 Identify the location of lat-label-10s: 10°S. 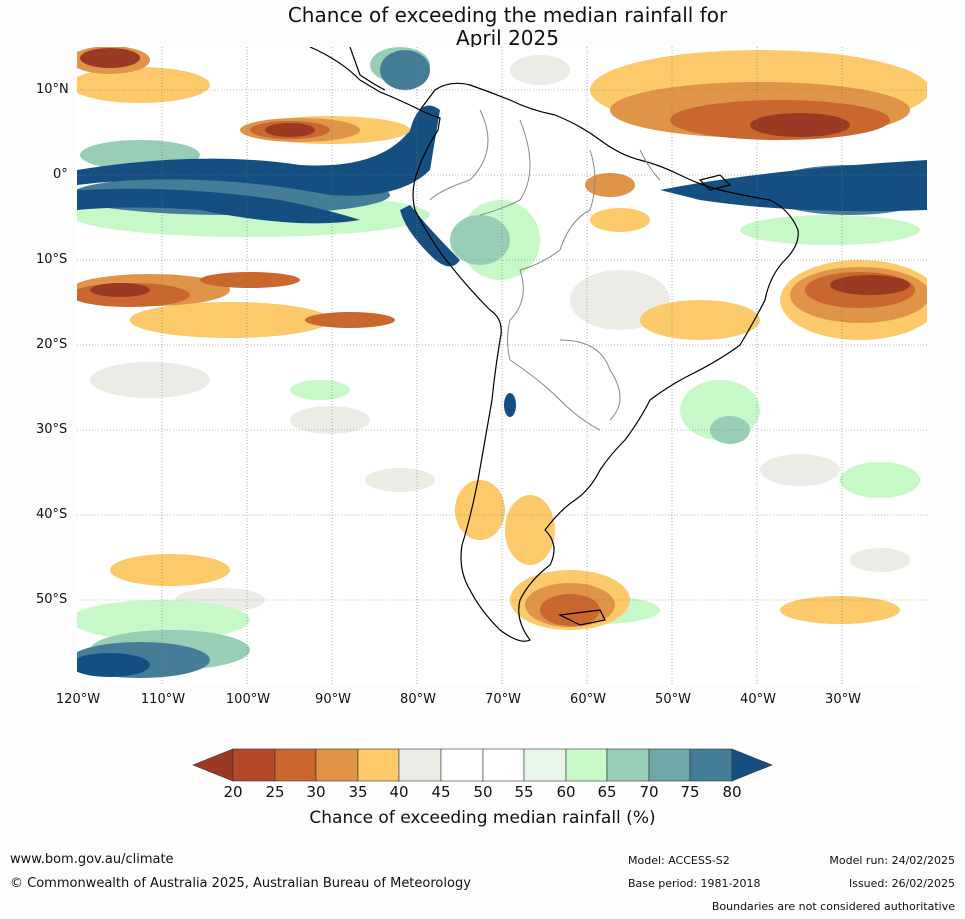
(52, 259).